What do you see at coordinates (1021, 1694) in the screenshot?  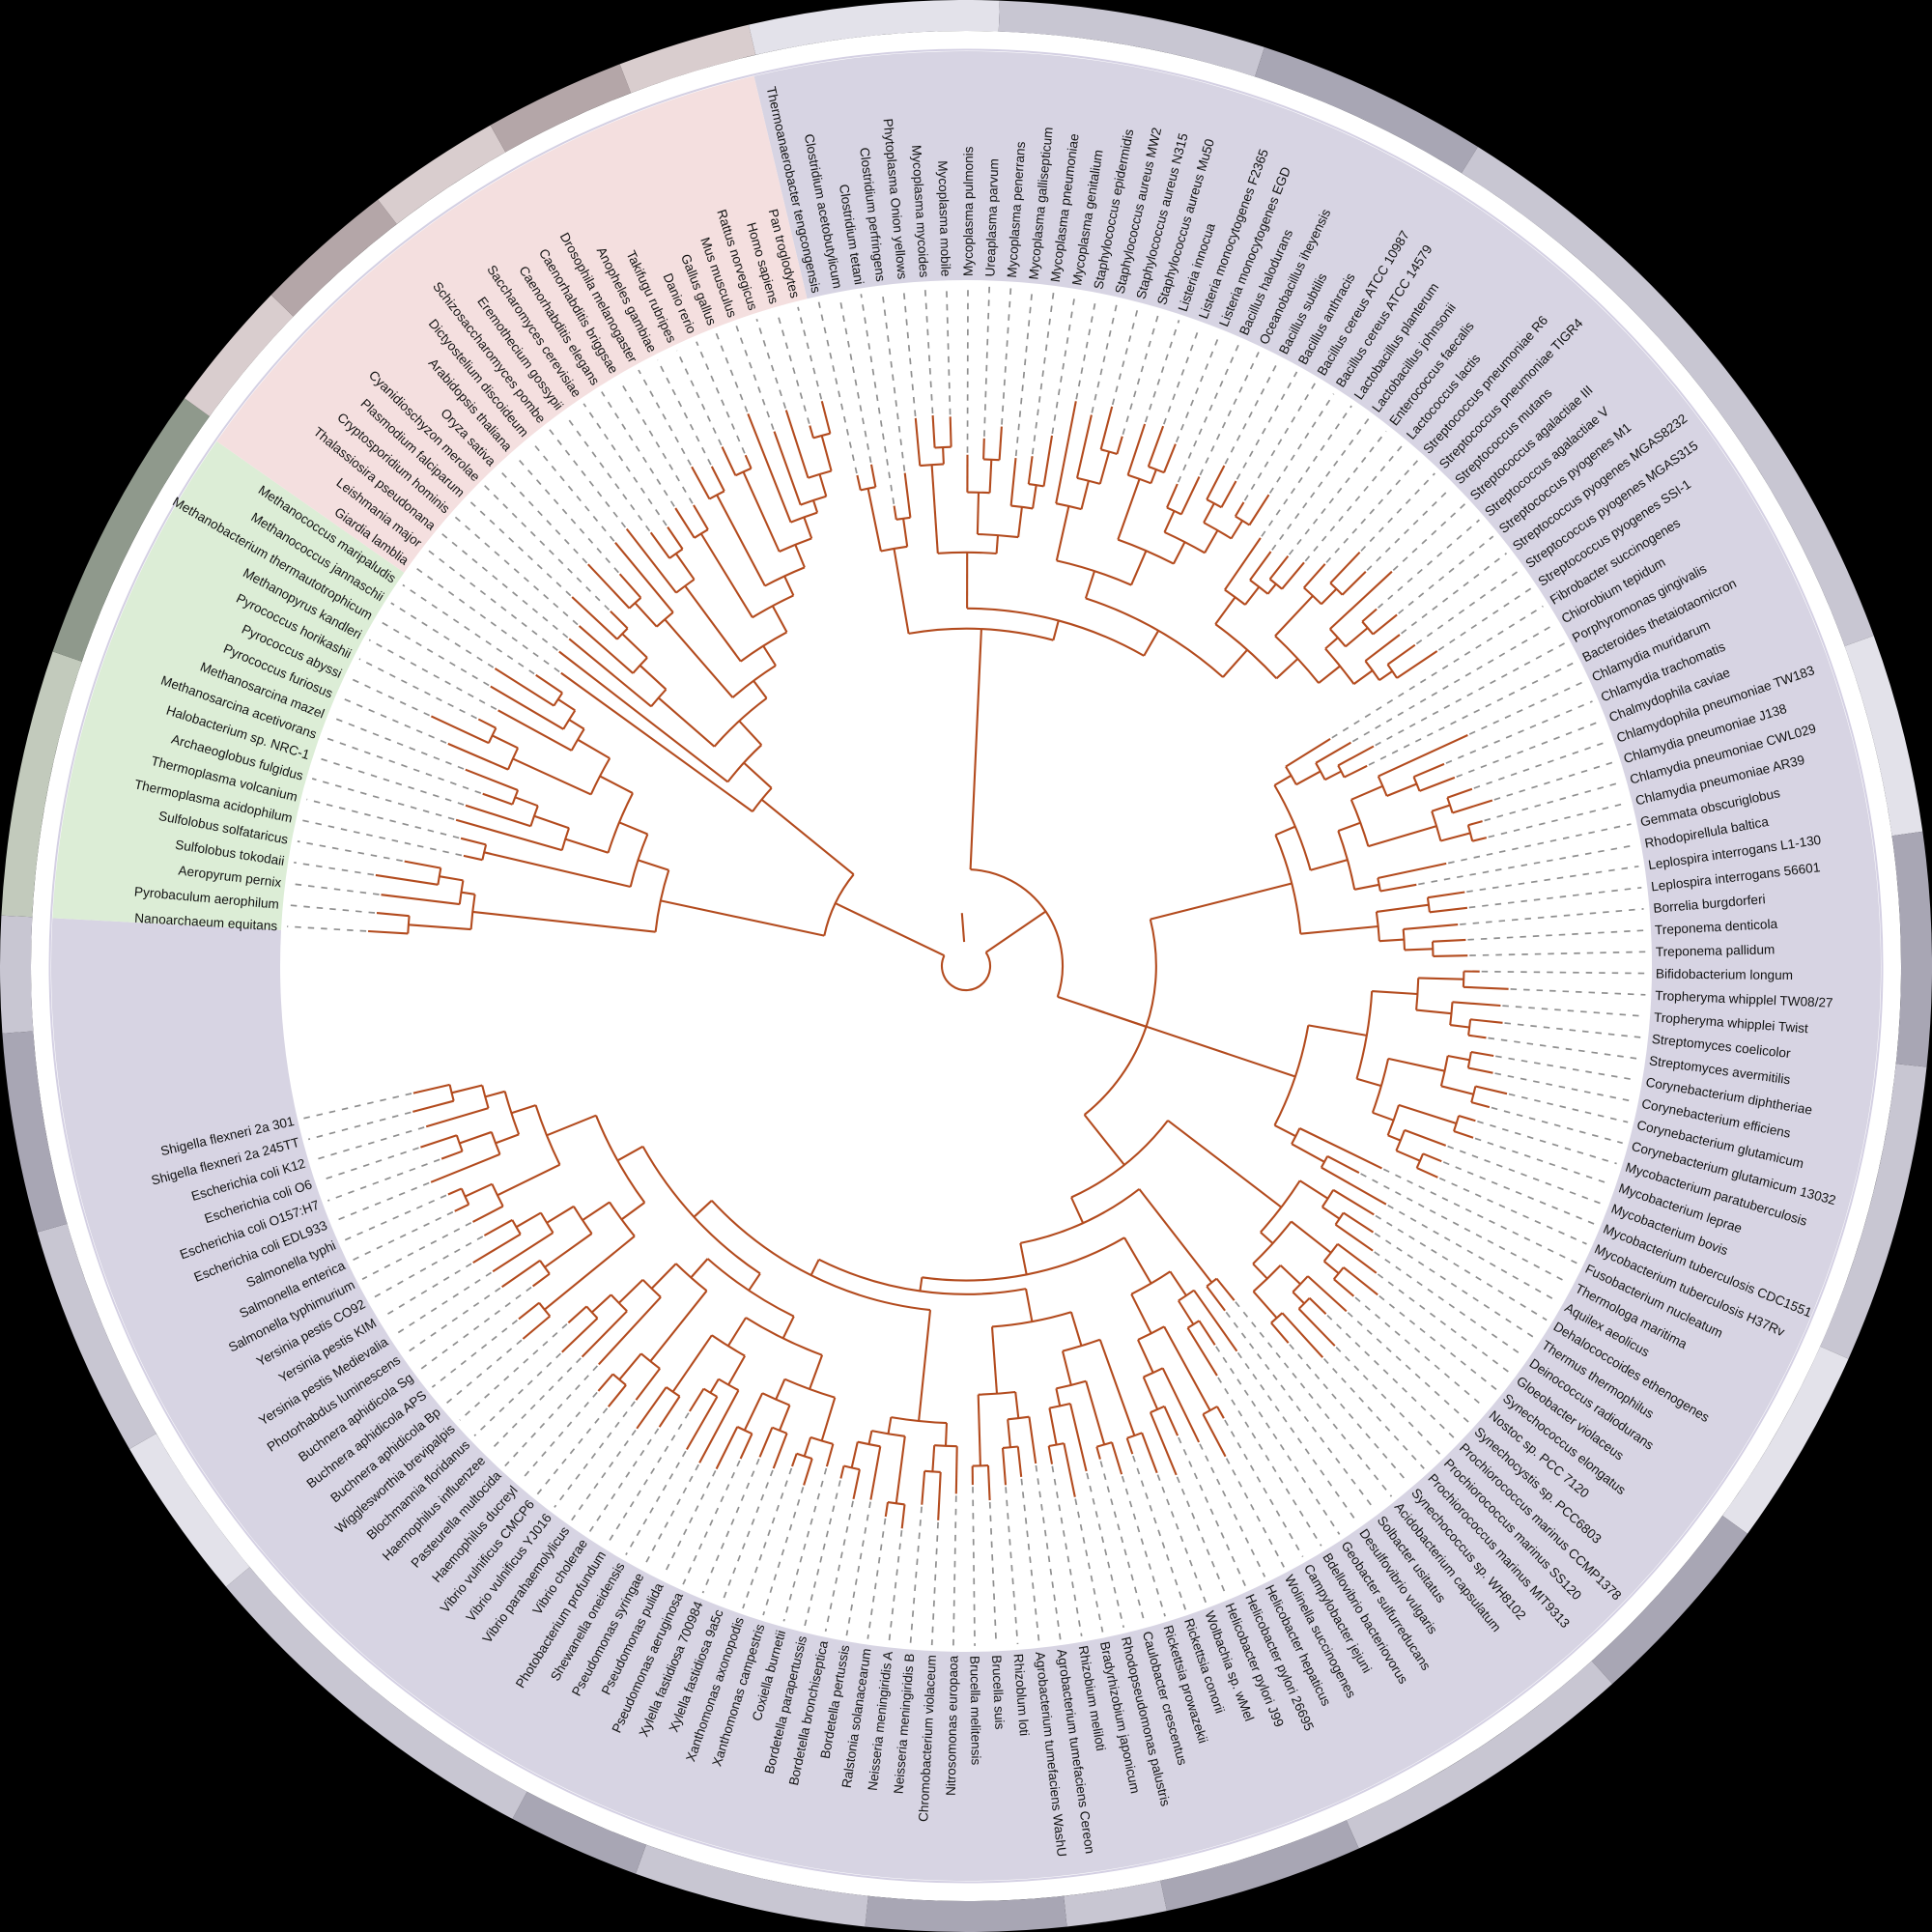 I see `taxon-label: Rhizoblum loti` at bounding box center [1021, 1694].